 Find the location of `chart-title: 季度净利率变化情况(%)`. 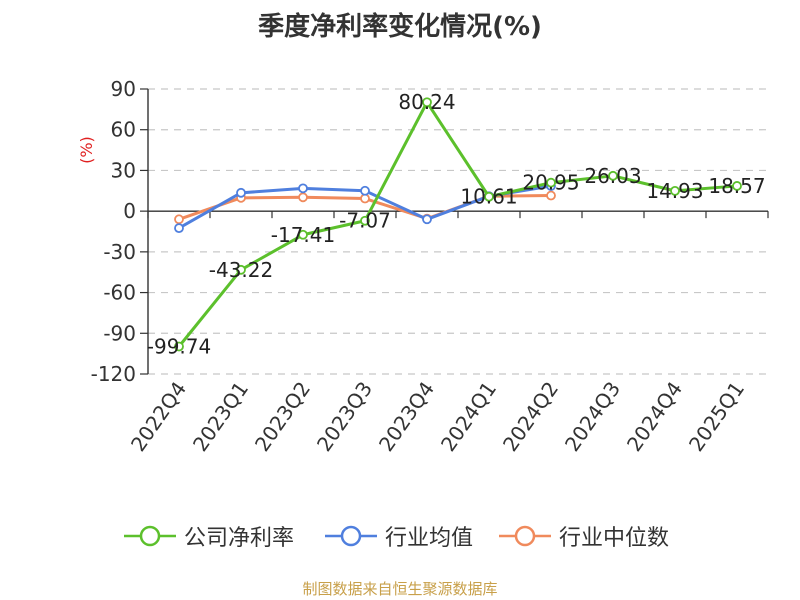

chart-title: 季度净利率变化情况(%) is located at coordinates (400, 27).